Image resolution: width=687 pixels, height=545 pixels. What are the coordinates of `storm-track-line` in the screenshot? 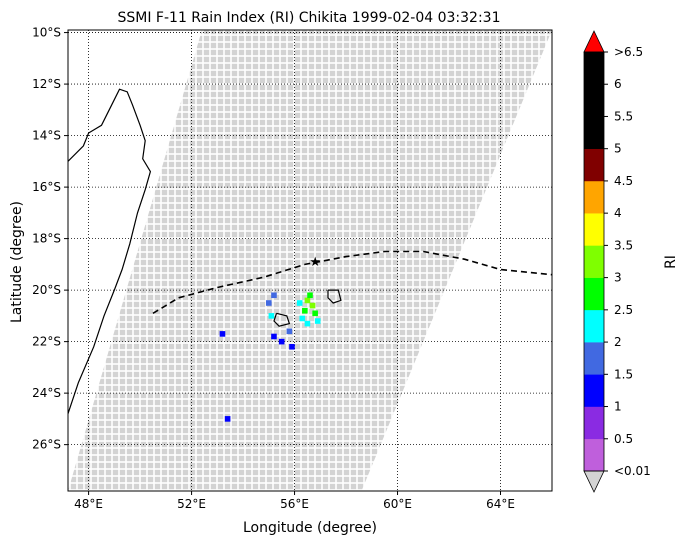 It's located at (352, 282).